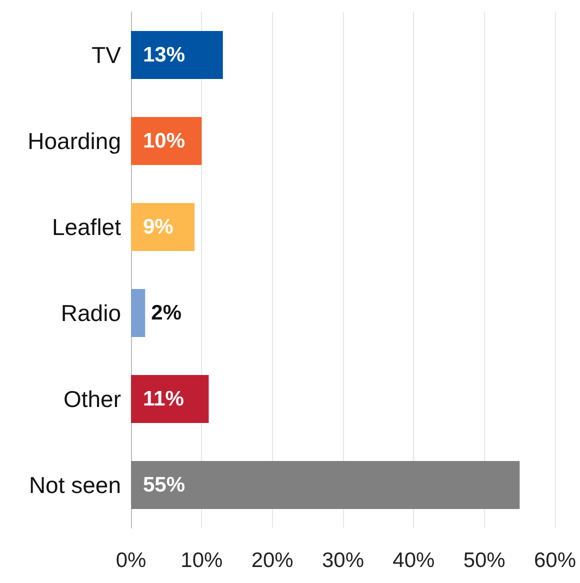 The width and height of the screenshot is (580, 583). What do you see at coordinates (131, 560) in the screenshot?
I see `x-tick-label: 0%` at bounding box center [131, 560].